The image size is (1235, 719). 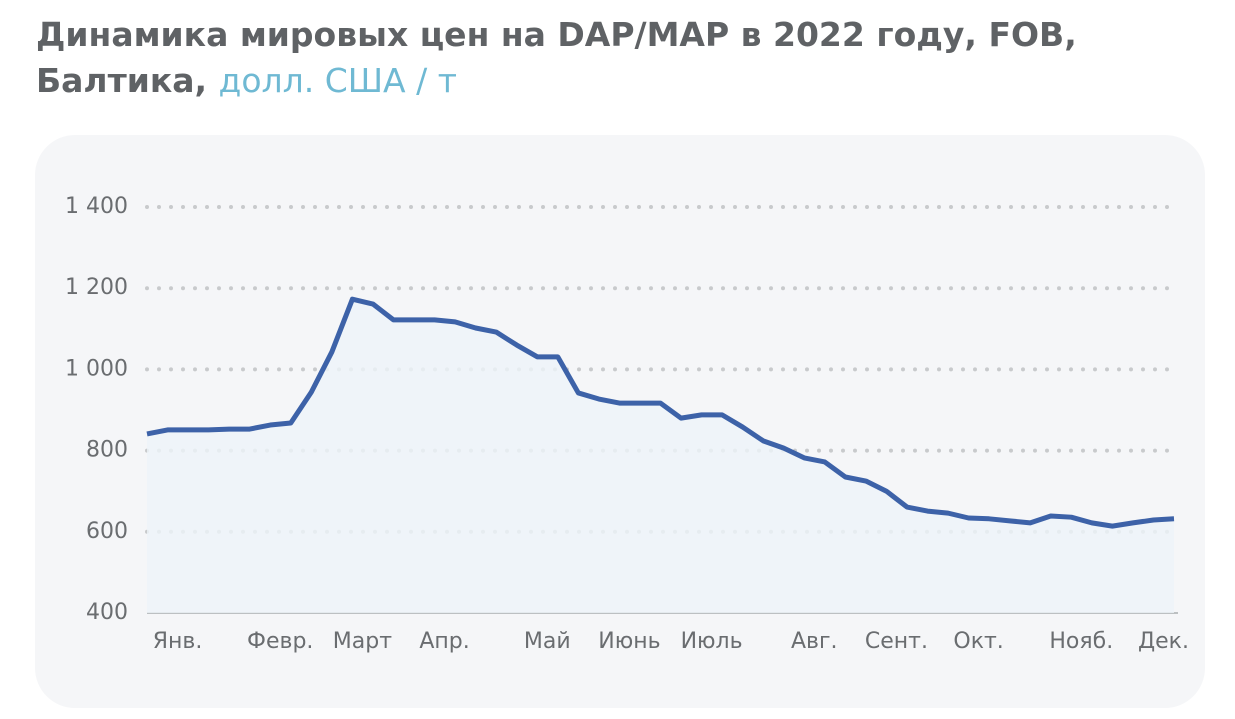 I want to click on y-tick-label: 600, so click(x=107, y=531).